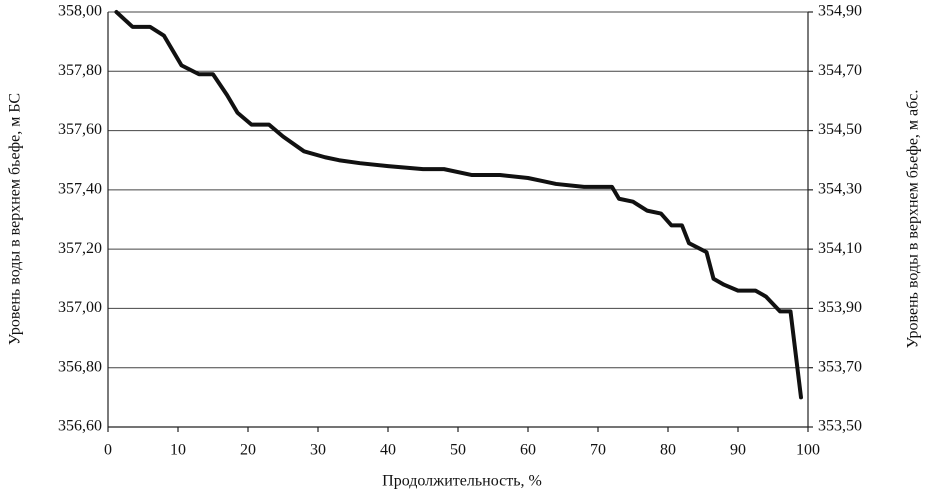 The image size is (930, 499). I want to click on x-axis-title: Продолжительность, %, so click(462, 481).